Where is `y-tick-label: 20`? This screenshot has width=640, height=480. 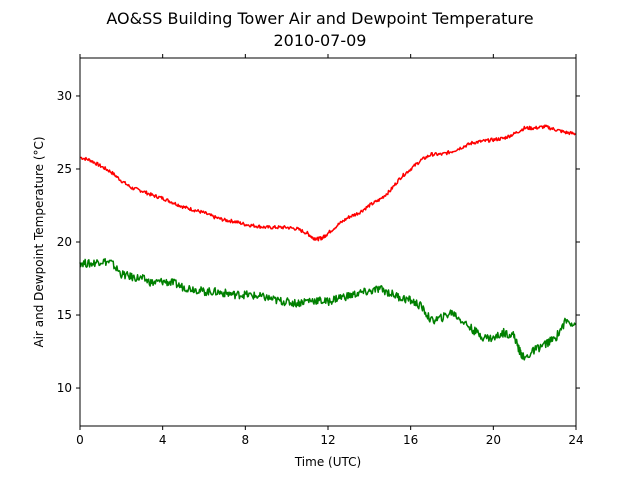
y-tick-label: 20 is located at coordinates (64, 242).